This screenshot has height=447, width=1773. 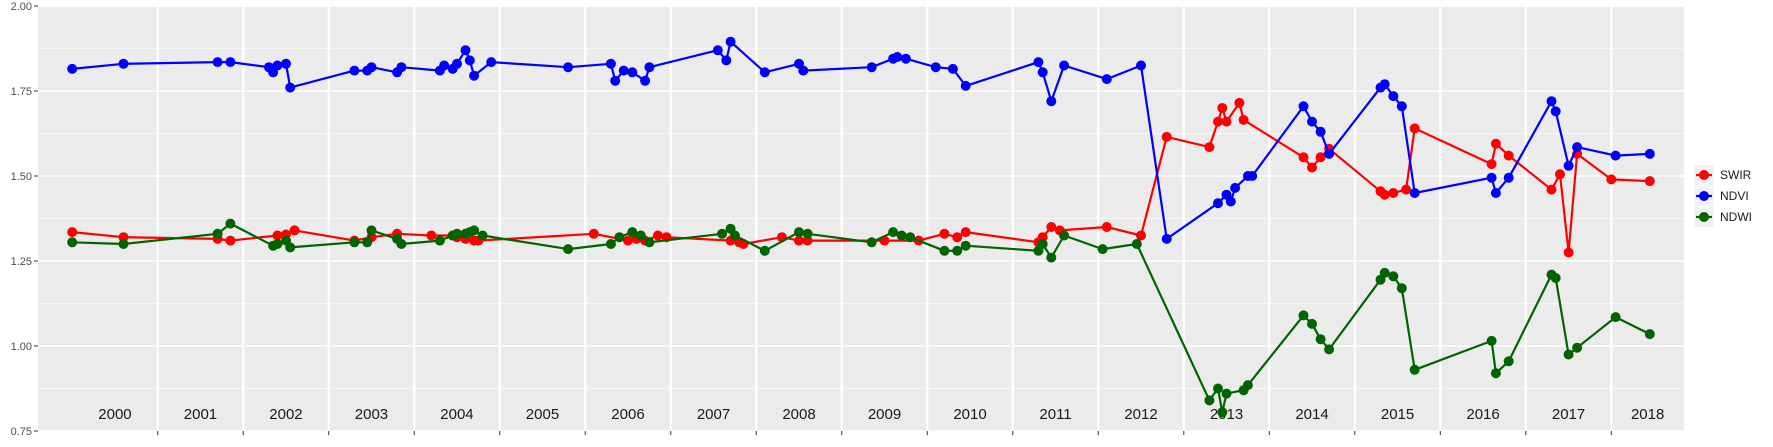 I want to click on year-label: 2001, so click(x=200, y=414).